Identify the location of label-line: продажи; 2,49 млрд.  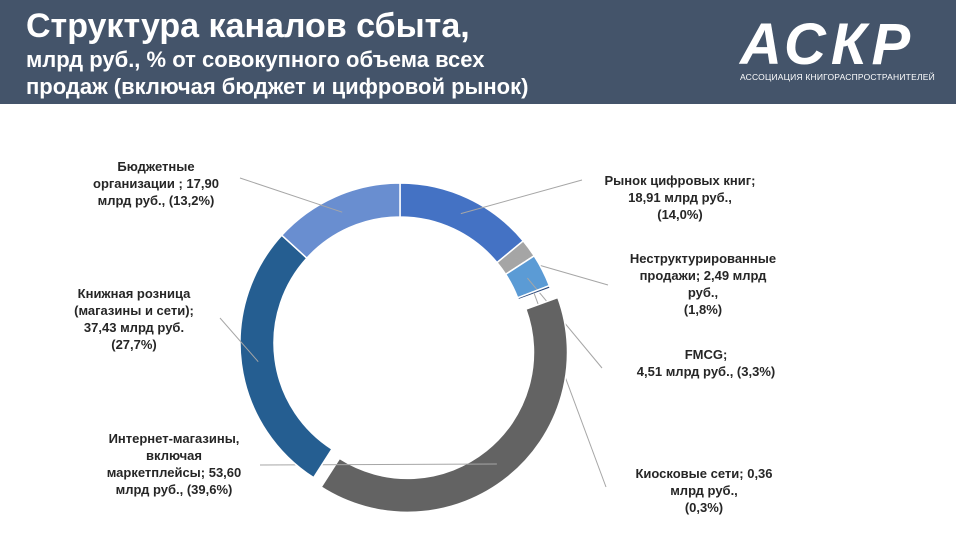
(703, 275).